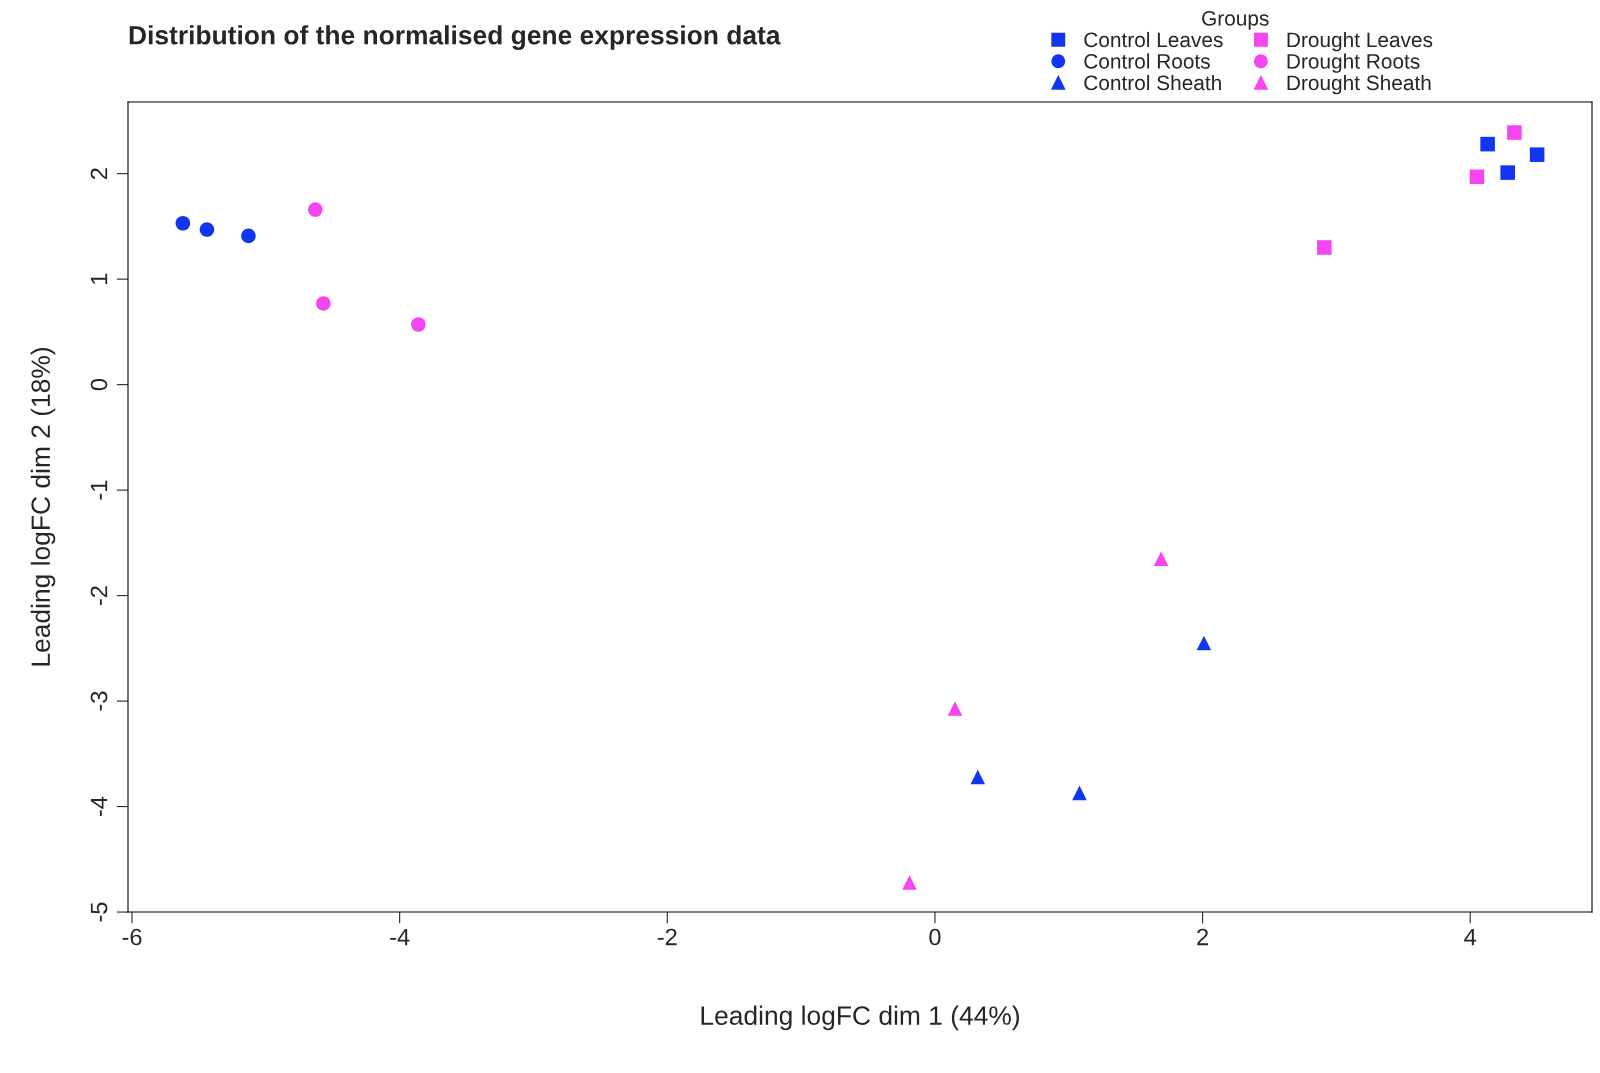  Describe the element at coordinates (99, 384) in the screenshot. I see `y-tick-label: 0` at that location.